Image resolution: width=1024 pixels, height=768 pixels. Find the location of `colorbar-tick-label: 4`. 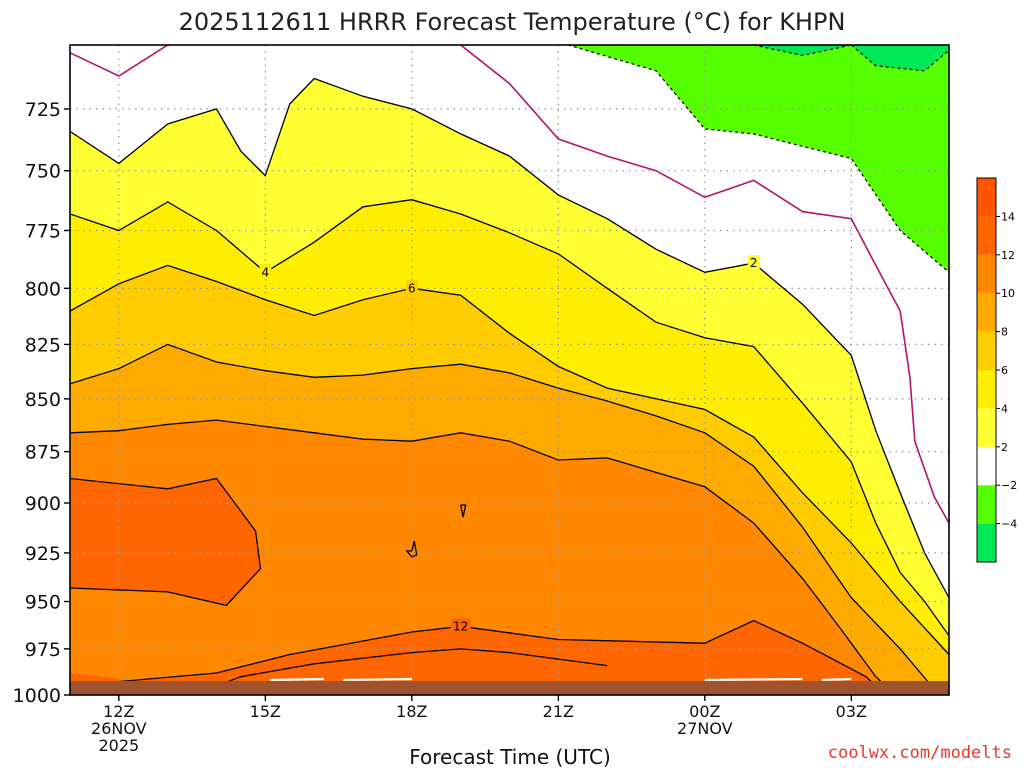

colorbar-tick-label: 4 is located at coordinates (1004, 408).